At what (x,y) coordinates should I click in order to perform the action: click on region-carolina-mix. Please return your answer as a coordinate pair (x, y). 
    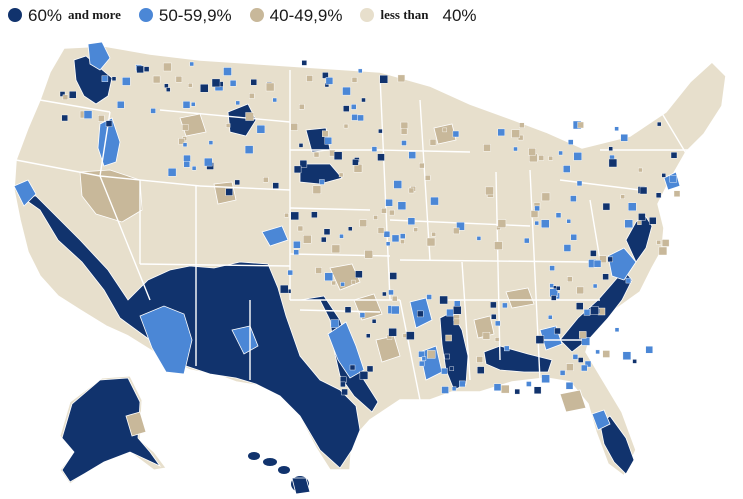
    Looking at the image, I should click on (622, 264).